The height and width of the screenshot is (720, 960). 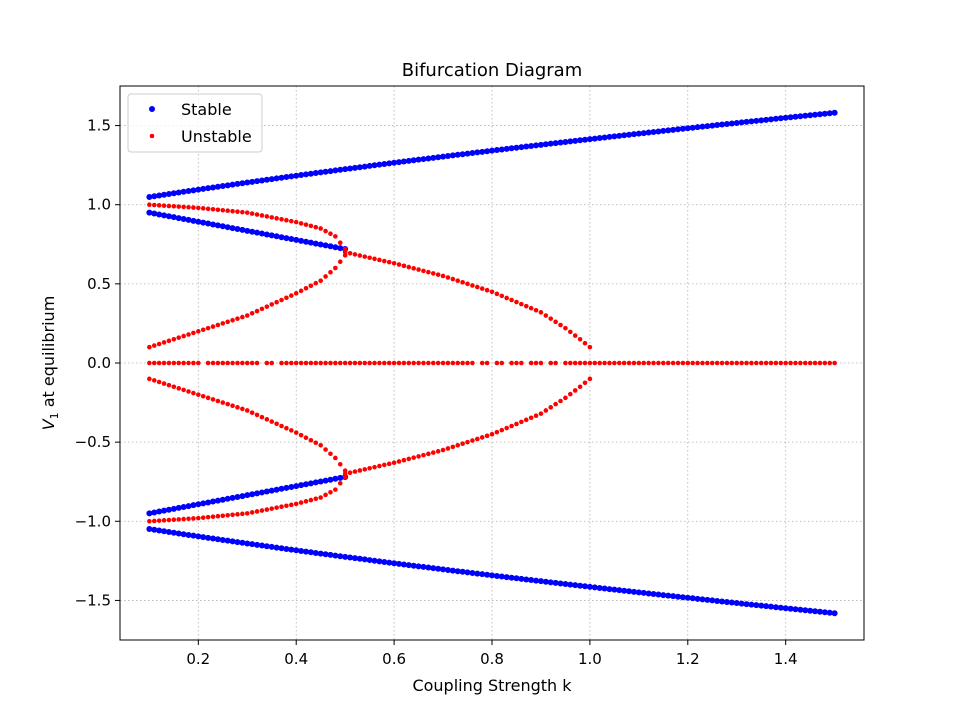 What do you see at coordinates (394, 659) in the screenshot?
I see `x-tick-label: 0.6` at bounding box center [394, 659].